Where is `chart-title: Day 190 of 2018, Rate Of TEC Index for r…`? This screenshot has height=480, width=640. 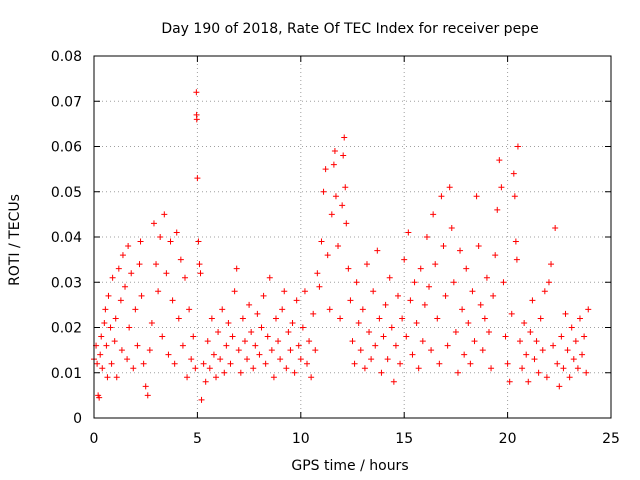 chart-title: Day 190 of 2018, Rate Of TEC Index for r… is located at coordinates (349, 29).